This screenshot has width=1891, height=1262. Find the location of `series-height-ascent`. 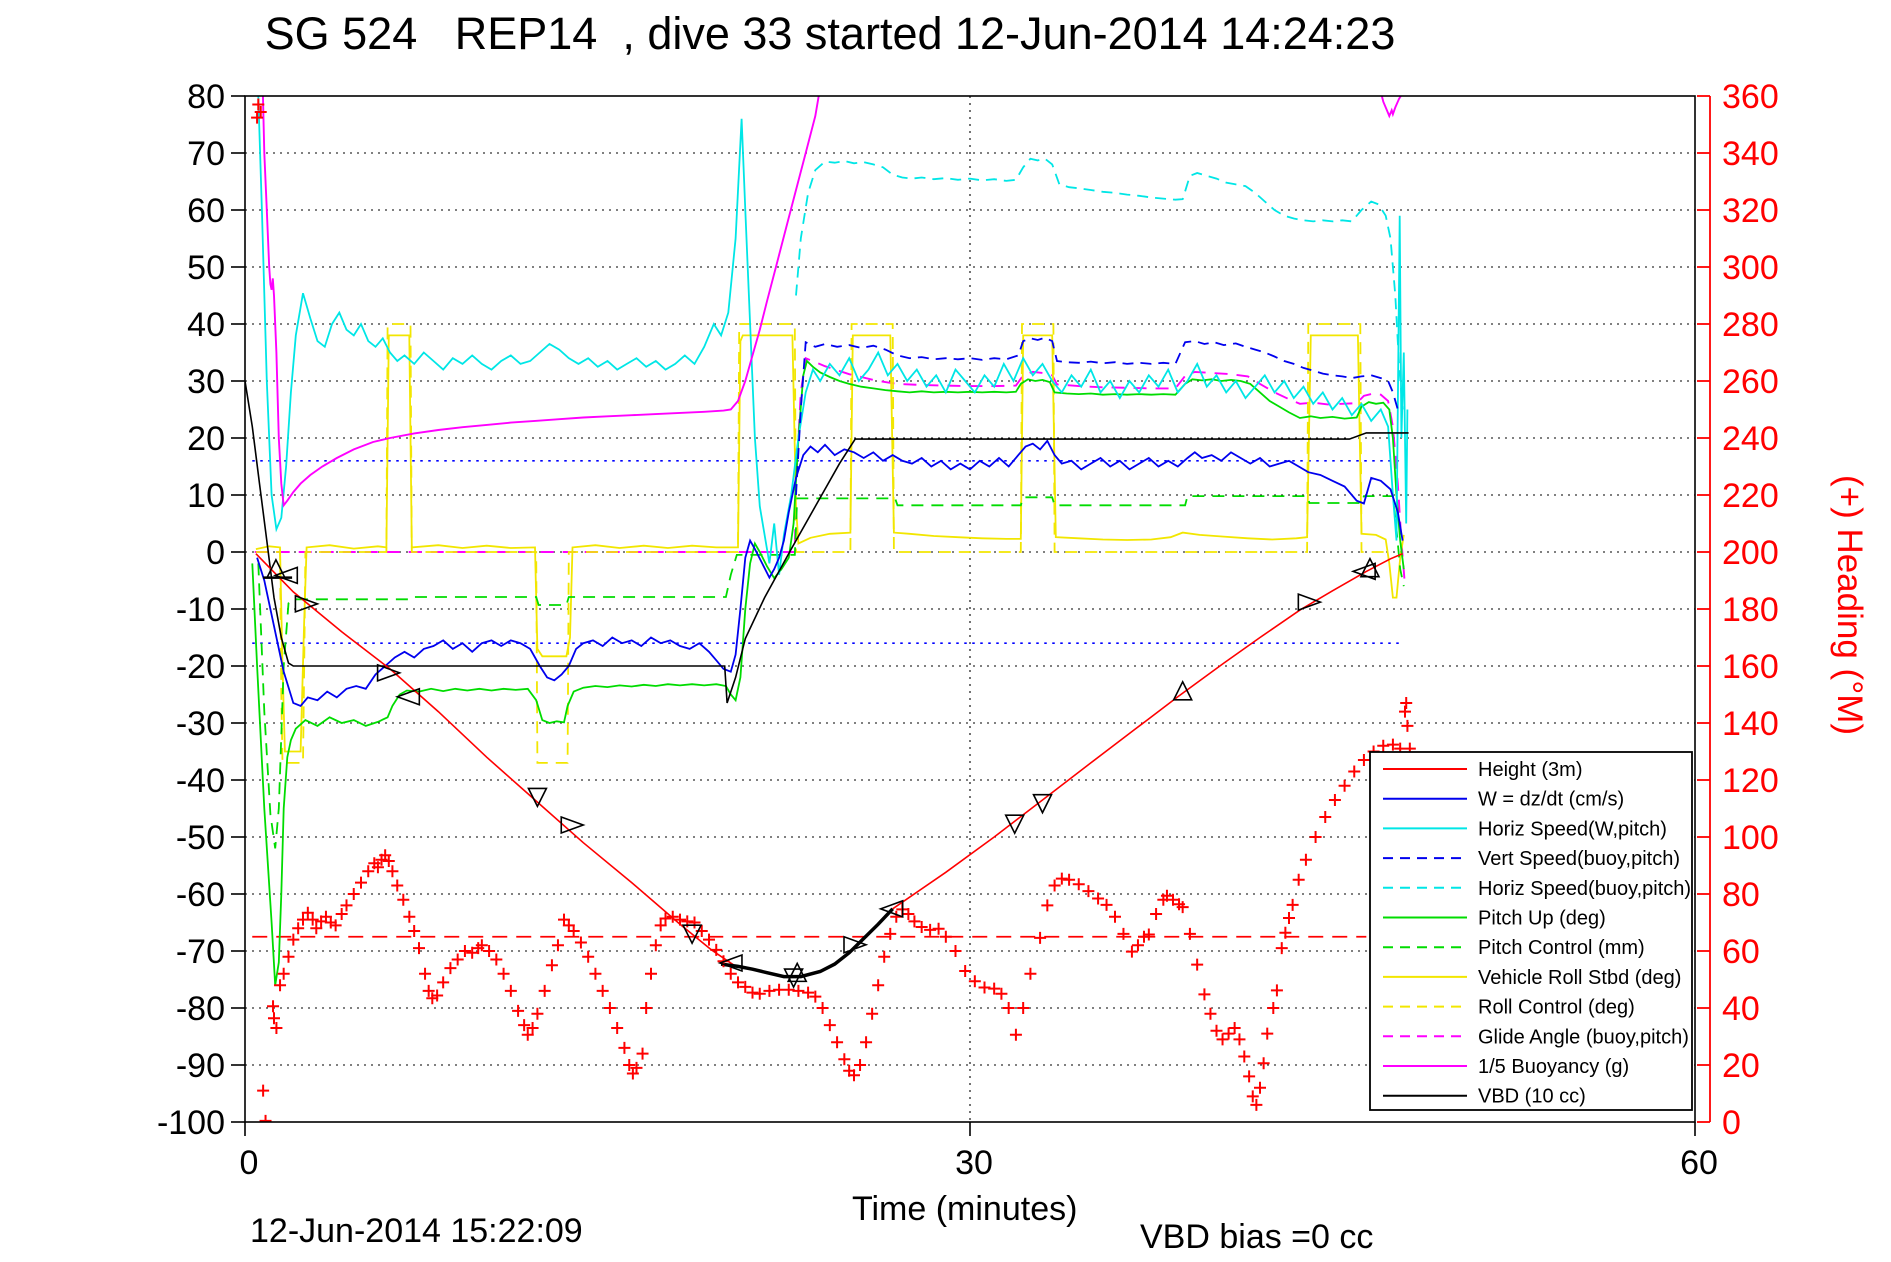

series-height-ascent is located at coordinates (1147, 731).